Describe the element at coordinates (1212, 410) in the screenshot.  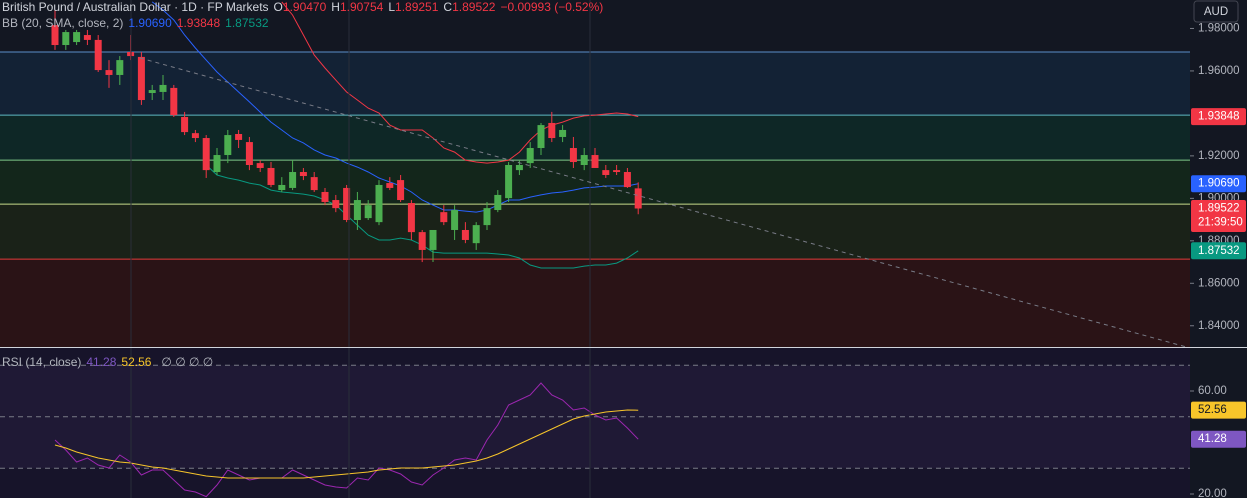
I see `price-badge-label: 52.56` at that location.